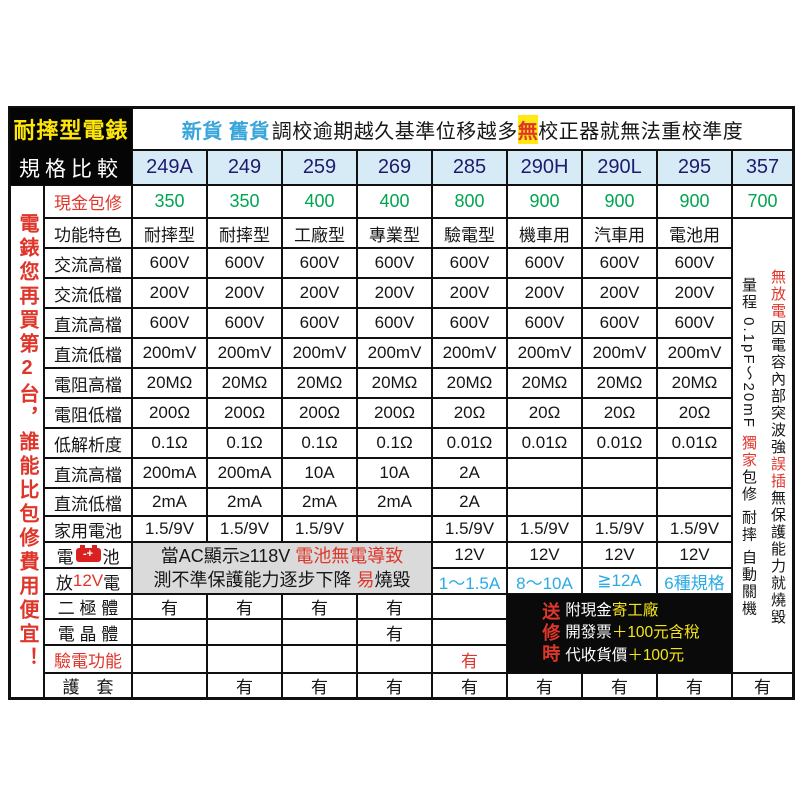 The height and width of the screenshot is (800, 800). Describe the element at coordinates (88, 685) in the screenshot. I see `row-label: 護 套` at that location.